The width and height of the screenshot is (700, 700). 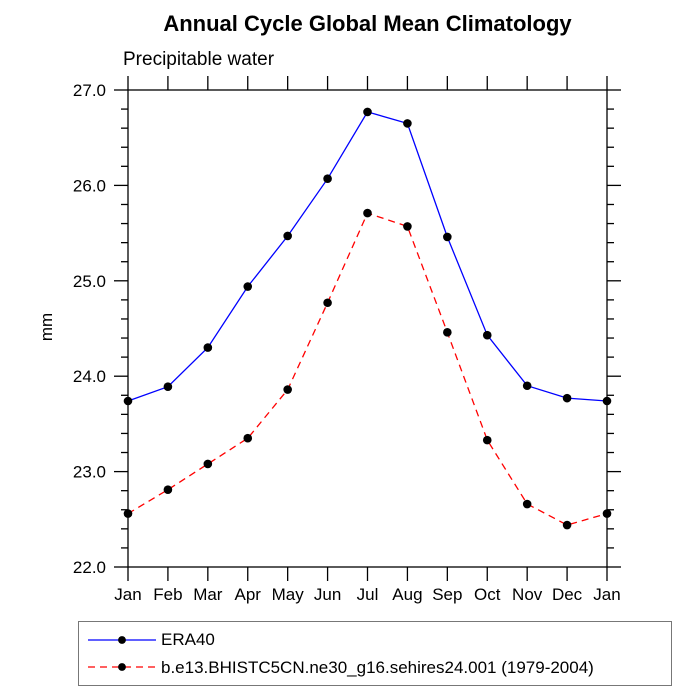 I want to click on x-tick-label: Dec, so click(x=567, y=594).